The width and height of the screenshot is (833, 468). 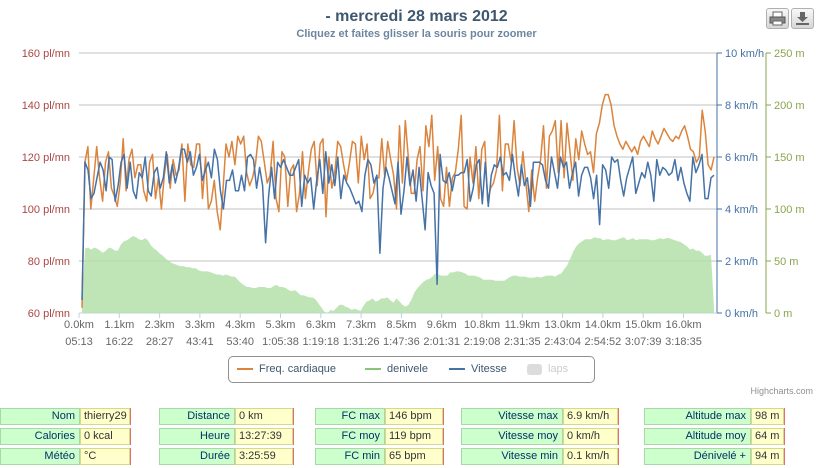 What do you see at coordinates (683, 325) in the screenshot?
I see `x-tick-label-distance: 16.0km` at bounding box center [683, 325].